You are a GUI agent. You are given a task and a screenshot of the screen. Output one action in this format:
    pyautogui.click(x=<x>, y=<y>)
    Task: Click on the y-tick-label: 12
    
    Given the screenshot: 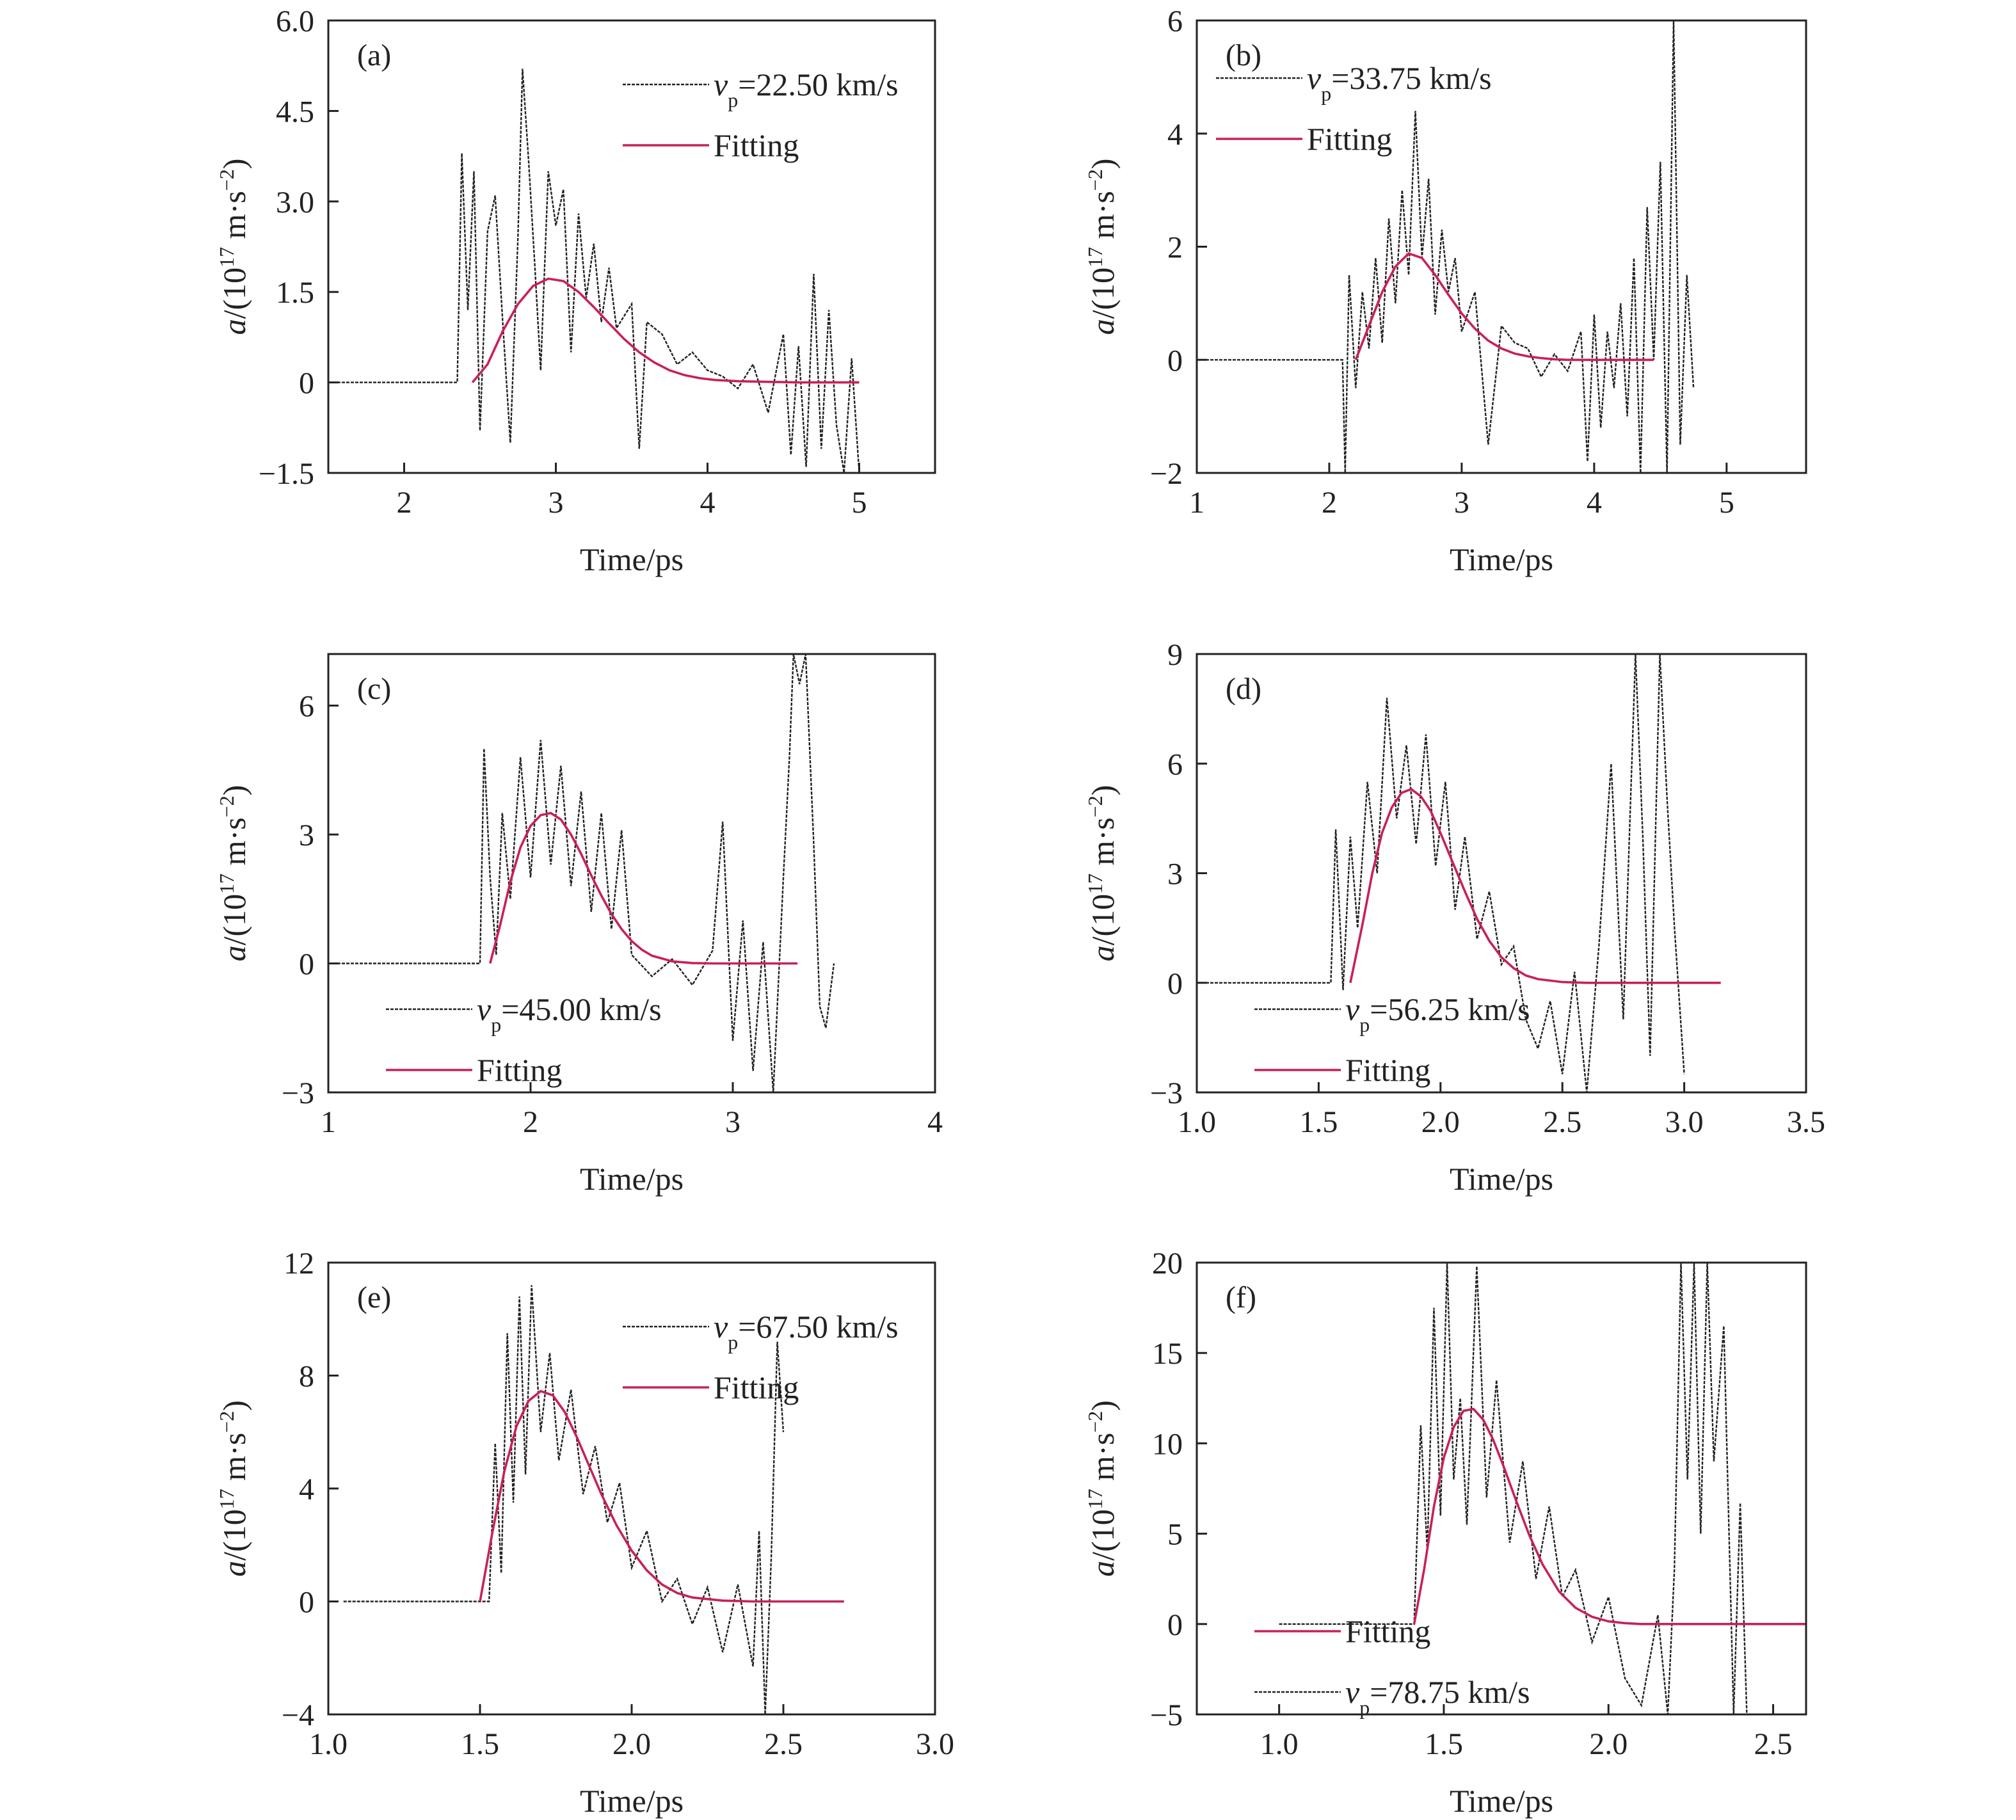 What is the action you would take?
    pyautogui.click(x=299, y=1264)
    